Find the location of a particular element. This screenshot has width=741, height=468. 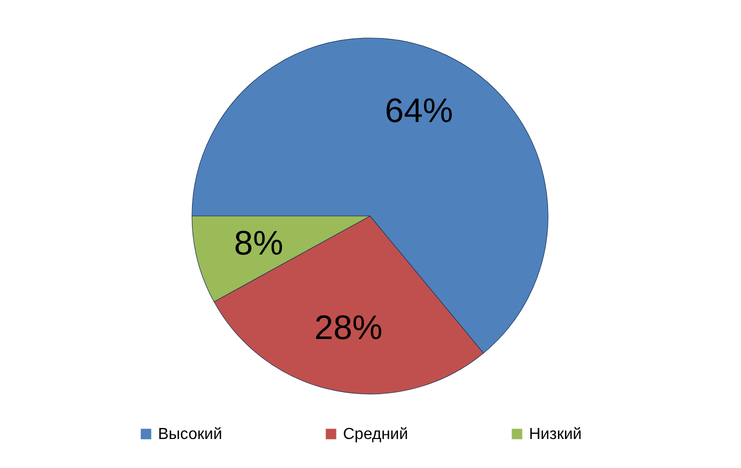

legend-label: Низкий is located at coordinates (555, 434).